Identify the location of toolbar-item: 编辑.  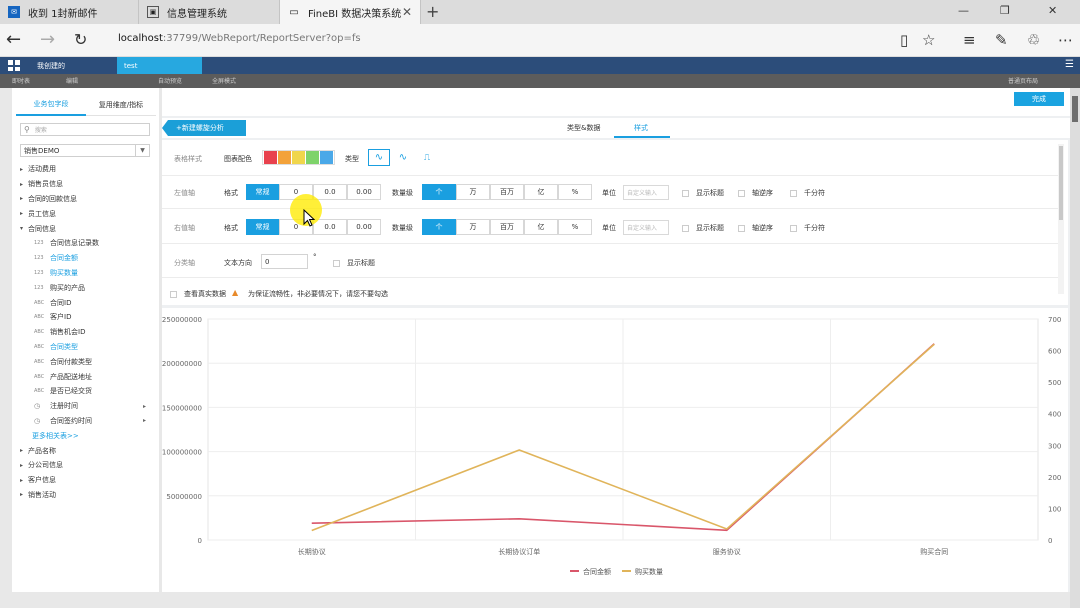
(72, 81).